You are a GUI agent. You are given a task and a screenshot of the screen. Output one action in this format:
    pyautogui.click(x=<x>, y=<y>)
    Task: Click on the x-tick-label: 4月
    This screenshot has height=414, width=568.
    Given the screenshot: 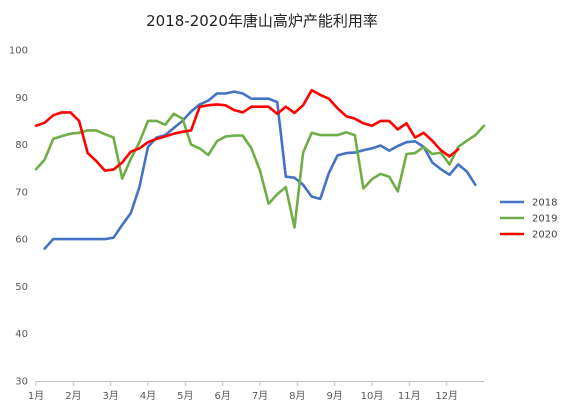 What is the action you would take?
    pyautogui.click(x=148, y=396)
    